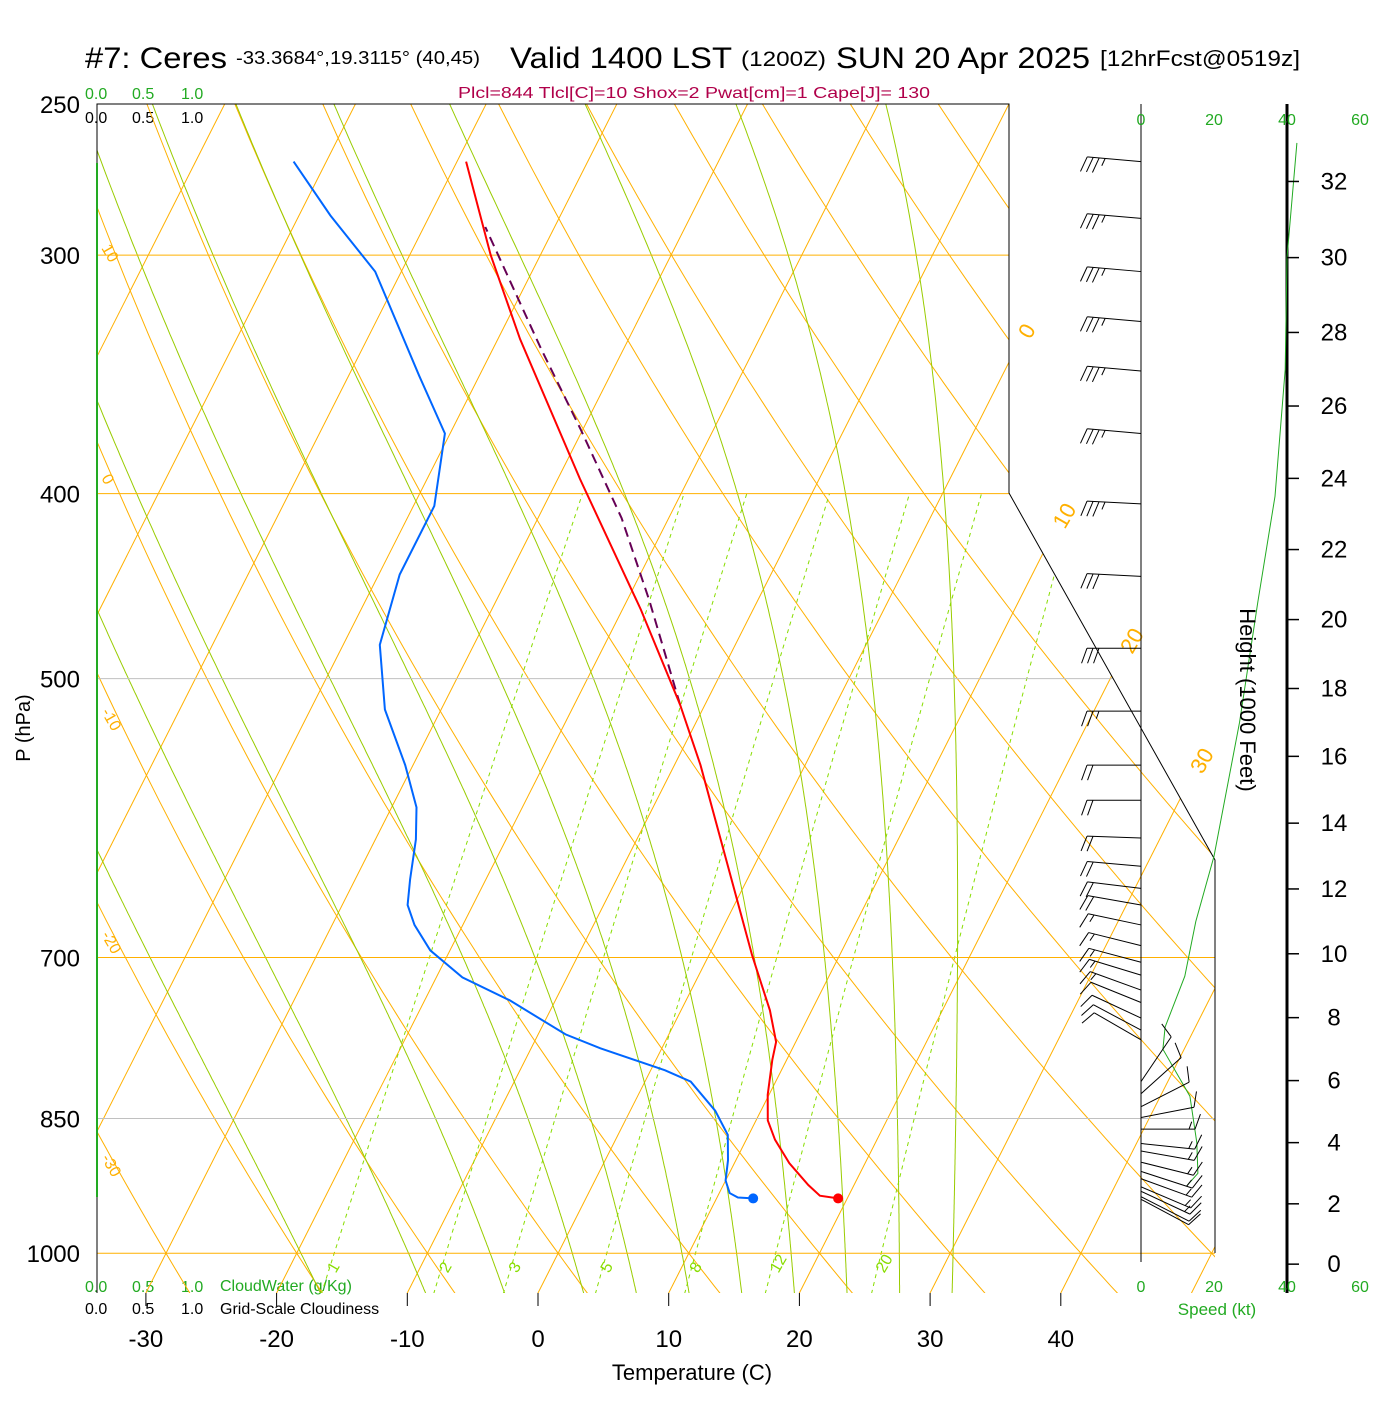  Describe the element at coordinates (1334, 620) in the screenshot. I see `height-tick-label: 20` at that location.